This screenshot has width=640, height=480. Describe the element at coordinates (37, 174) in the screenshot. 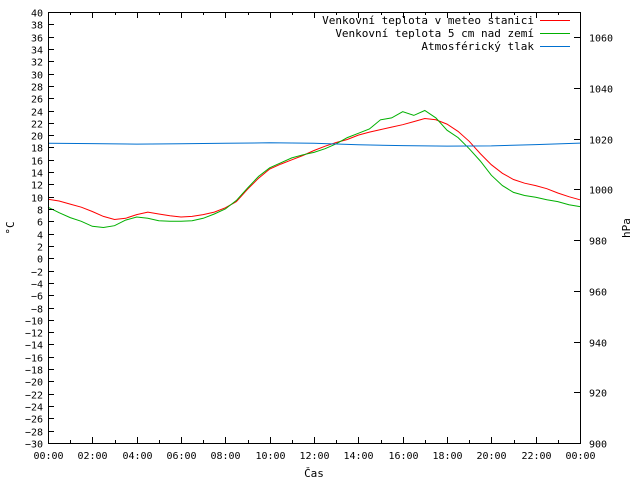

I see `y-left-tick-label: 14` at that location.